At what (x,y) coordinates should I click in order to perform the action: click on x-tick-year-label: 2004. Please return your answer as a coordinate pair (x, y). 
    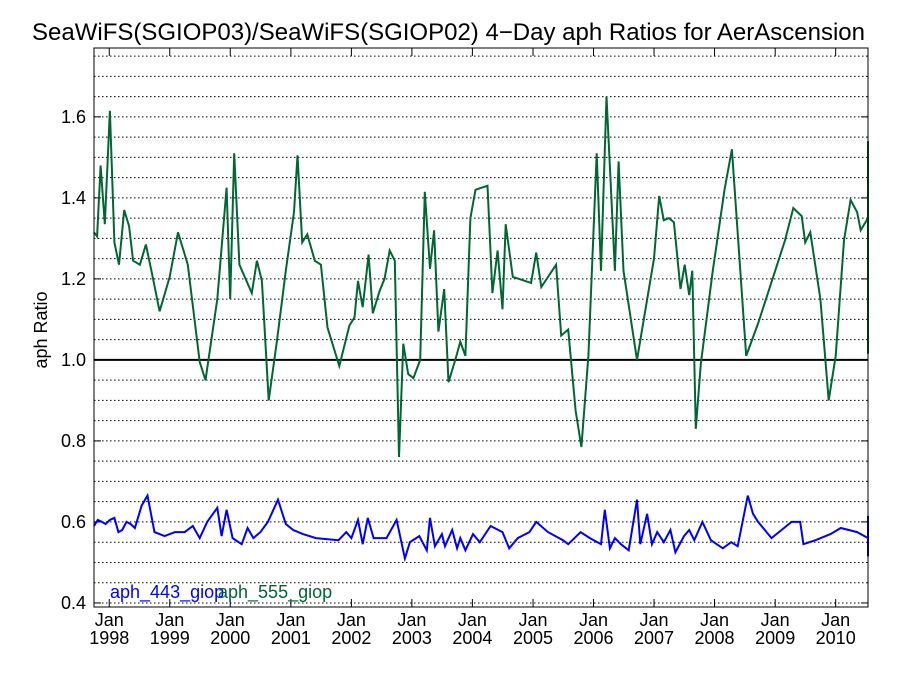
    Looking at the image, I should click on (472, 638).